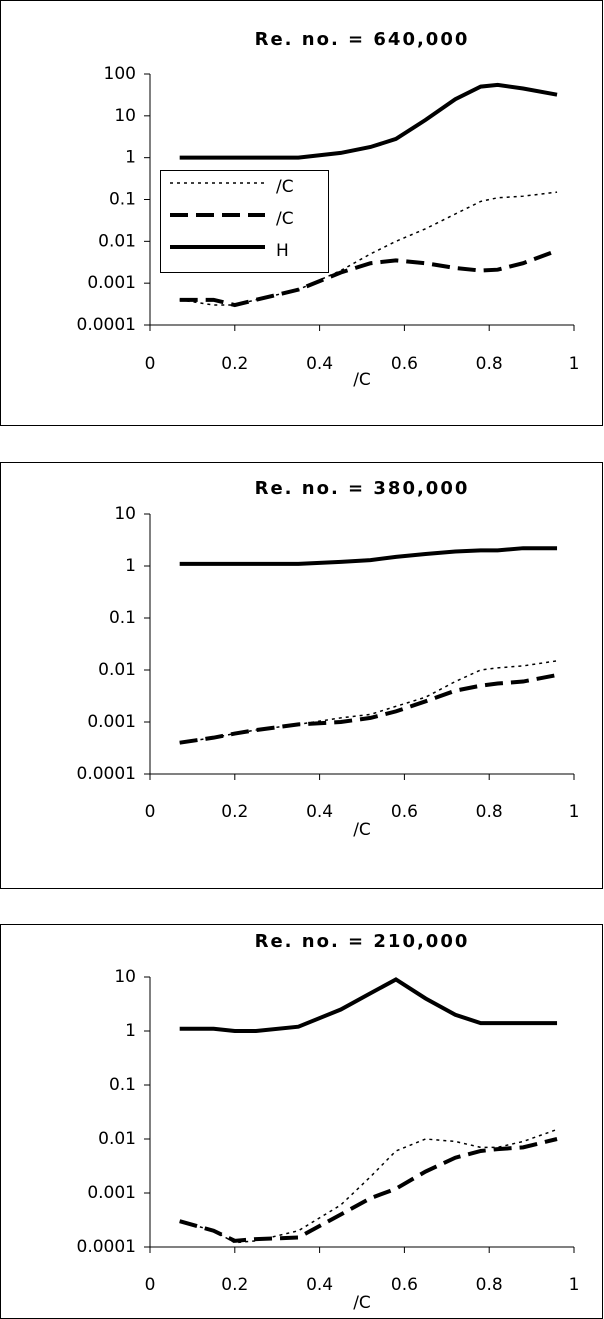 The width and height of the screenshot is (604, 1319). What do you see at coordinates (120, 74) in the screenshot?
I see `y-tick-label: 100` at bounding box center [120, 74].